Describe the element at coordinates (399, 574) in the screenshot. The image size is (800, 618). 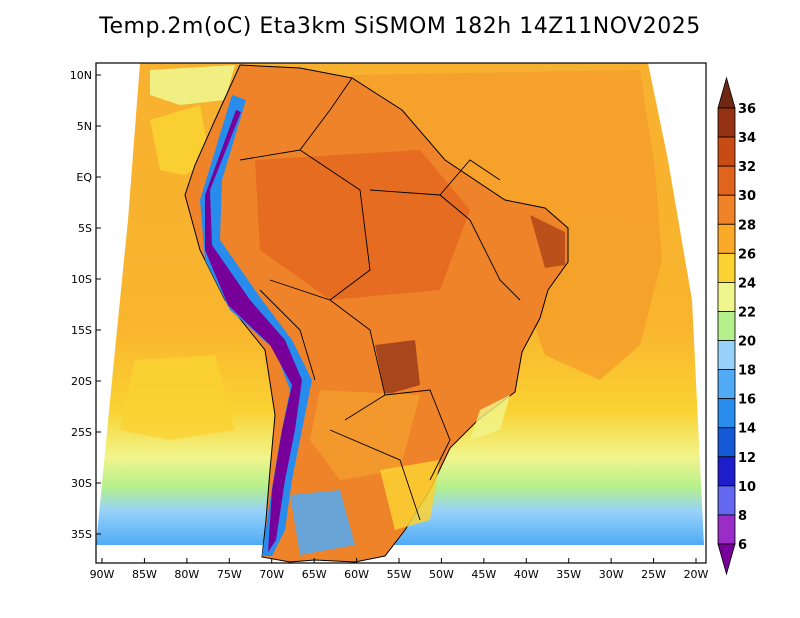
I see `lon-tick-label: 55W` at that location.